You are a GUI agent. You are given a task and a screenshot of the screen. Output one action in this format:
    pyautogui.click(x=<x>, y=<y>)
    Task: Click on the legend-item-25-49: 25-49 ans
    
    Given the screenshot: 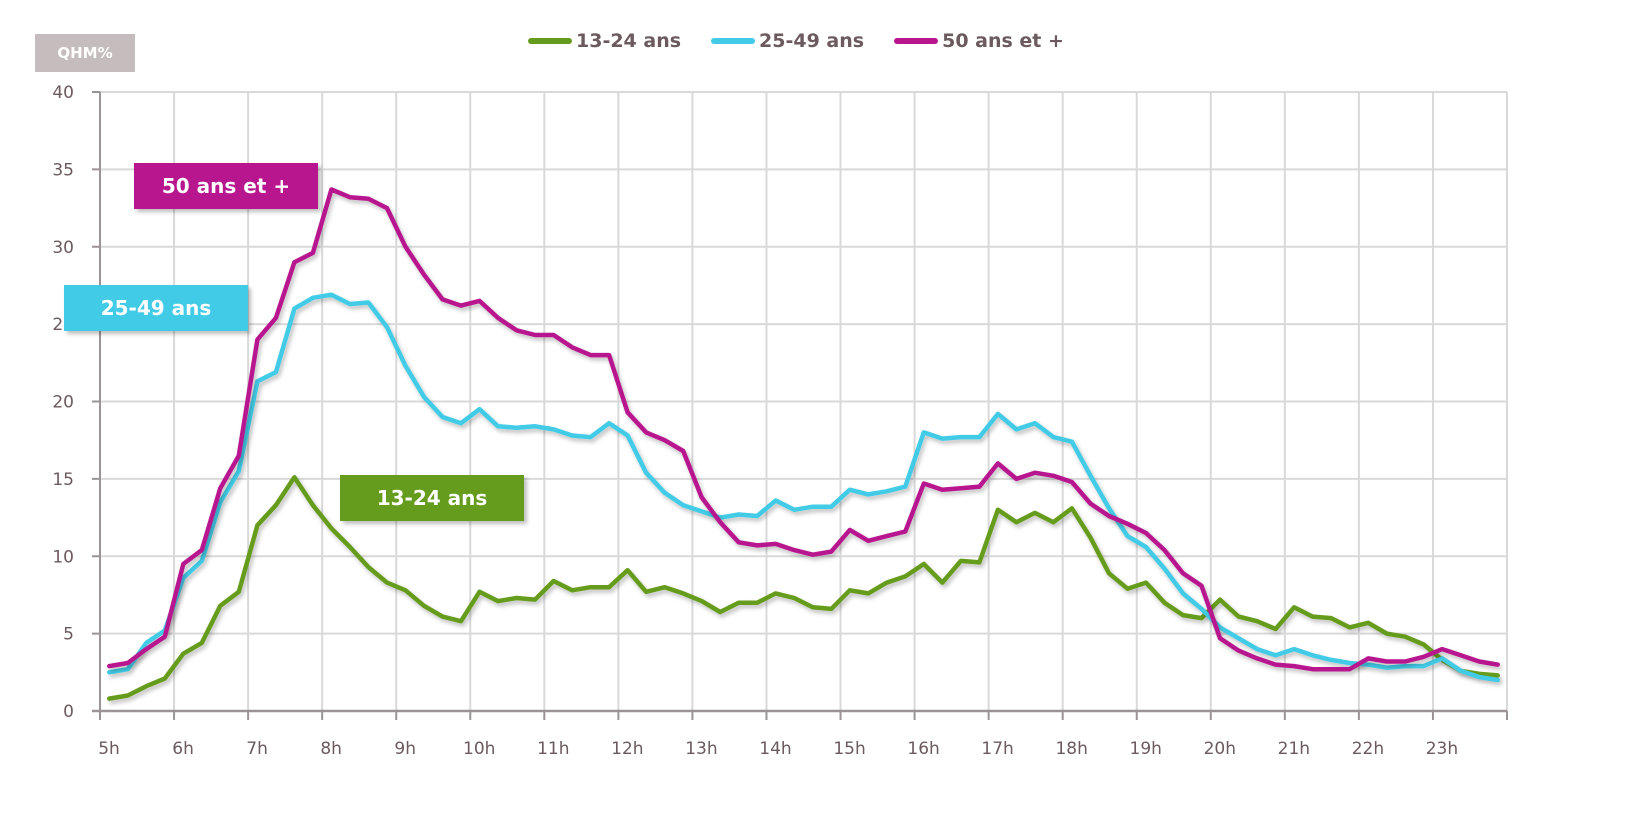 What is the action you would take?
    pyautogui.click(x=787, y=41)
    